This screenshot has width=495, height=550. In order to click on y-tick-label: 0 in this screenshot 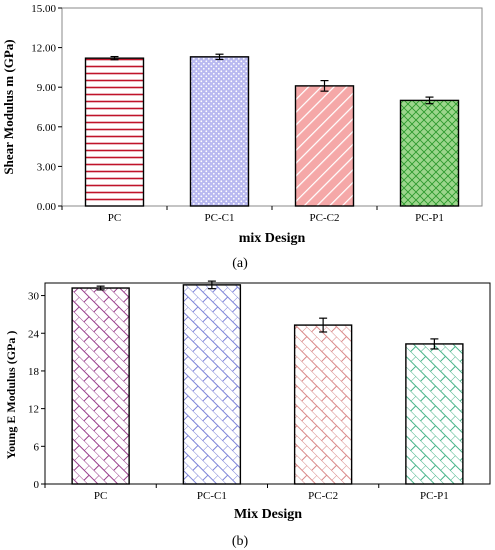, I will do `click(37, 485)`.